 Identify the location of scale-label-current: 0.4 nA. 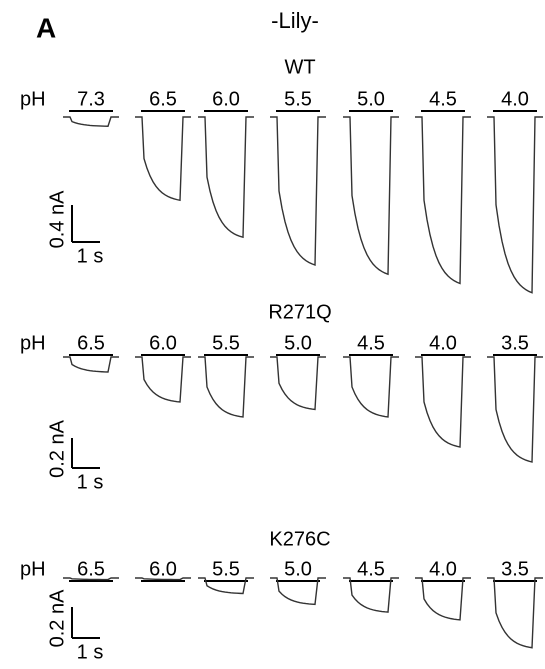
(57, 219).